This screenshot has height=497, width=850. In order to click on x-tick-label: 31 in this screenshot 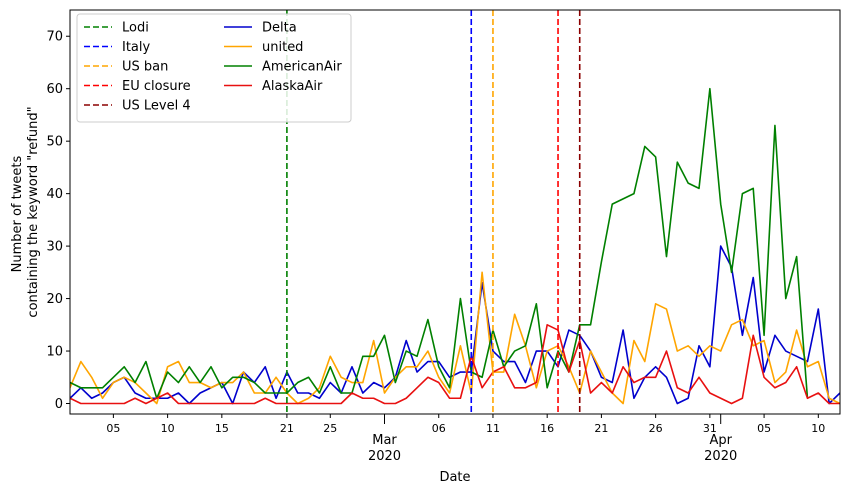, I will do `click(710, 428)`.